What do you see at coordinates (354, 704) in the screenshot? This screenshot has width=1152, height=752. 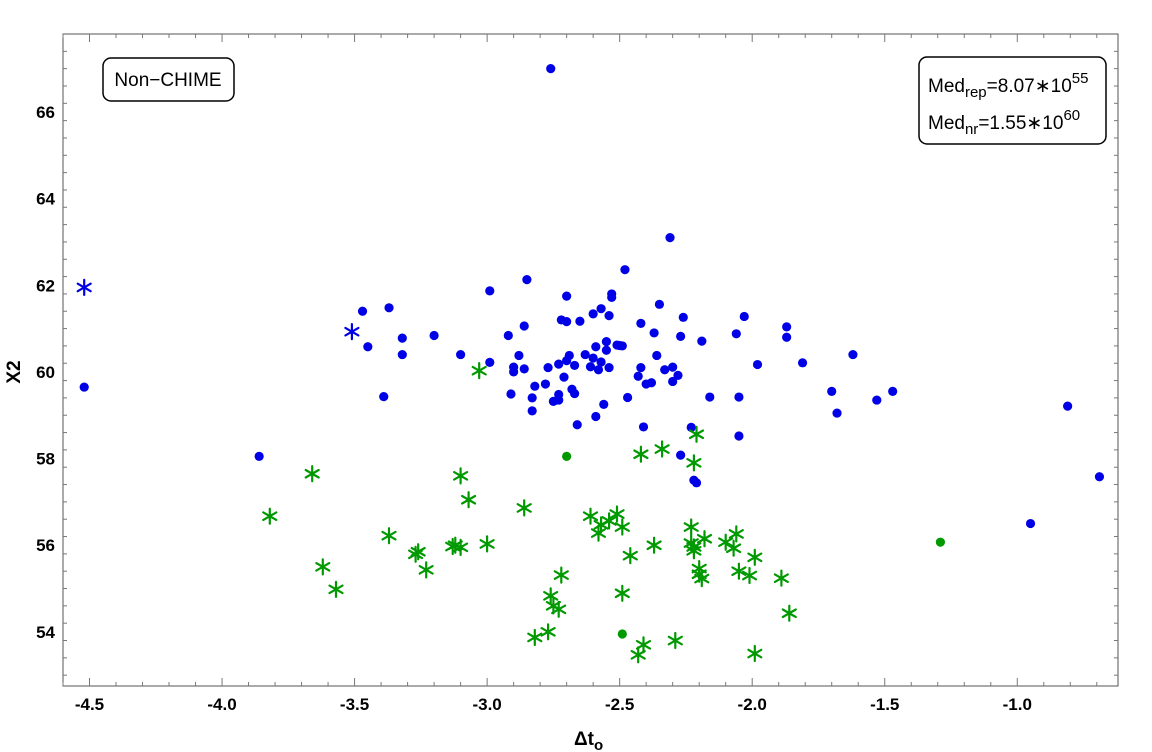 I see `x-tick-label: -3.5` at bounding box center [354, 704].